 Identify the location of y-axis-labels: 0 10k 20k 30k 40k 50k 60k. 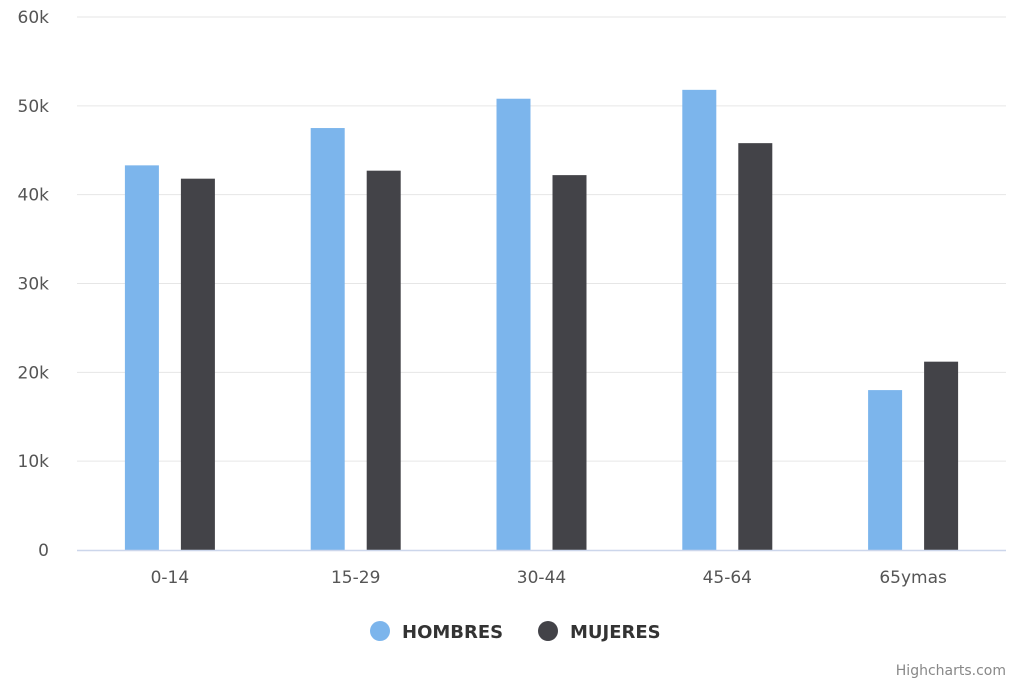
(34, 284).